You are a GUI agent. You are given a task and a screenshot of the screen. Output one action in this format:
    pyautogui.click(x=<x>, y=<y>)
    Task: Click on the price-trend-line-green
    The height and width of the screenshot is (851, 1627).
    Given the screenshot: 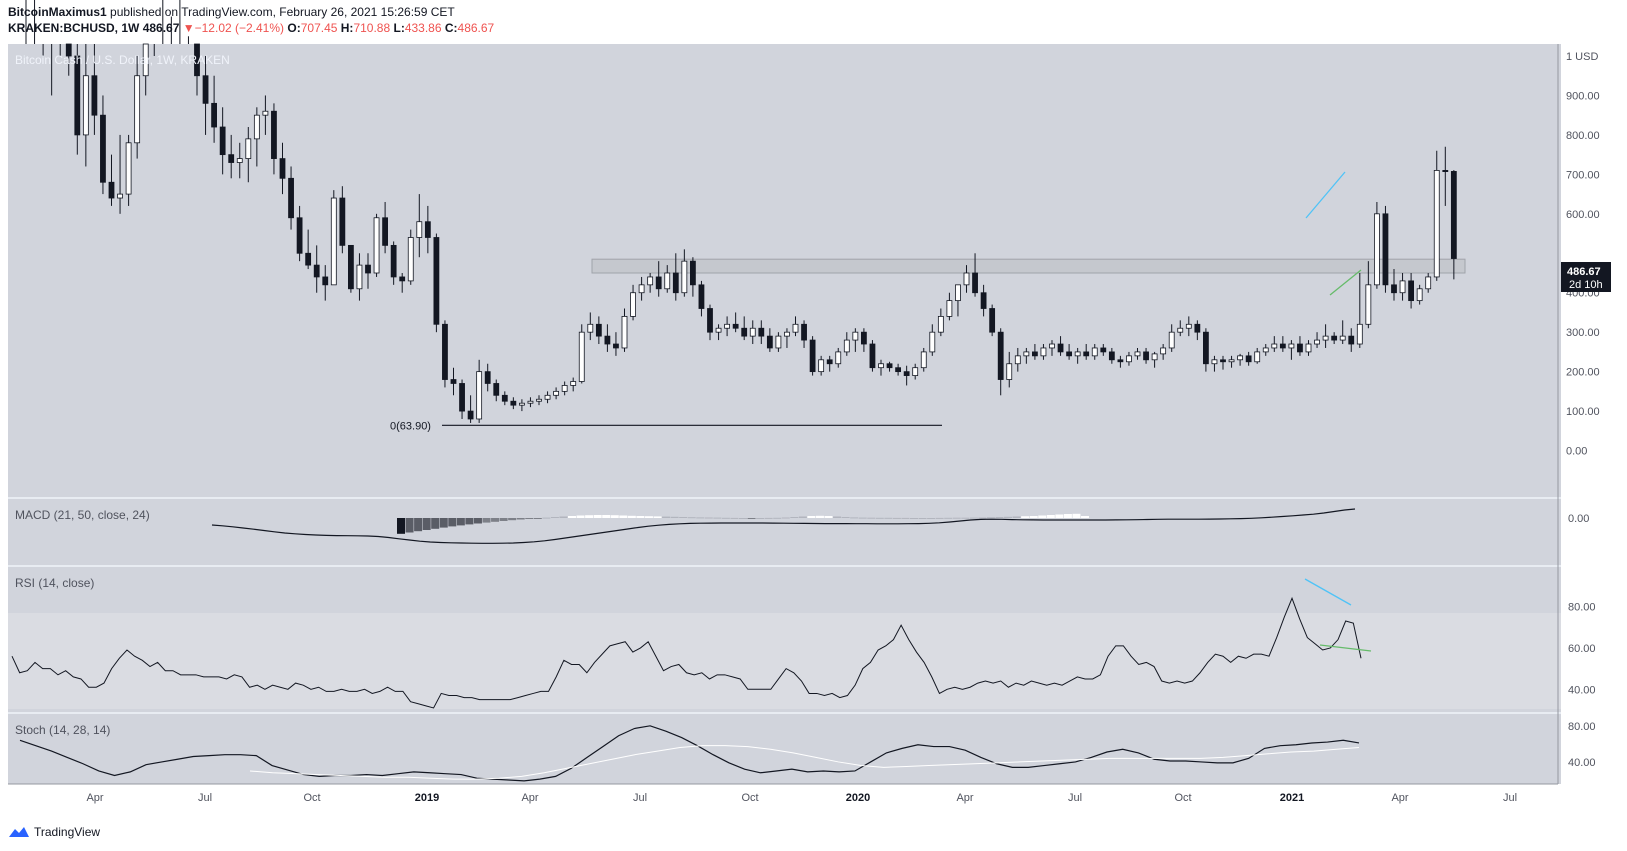 What is the action you would take?
    pyautogui.click(x=1345, y=282)
    